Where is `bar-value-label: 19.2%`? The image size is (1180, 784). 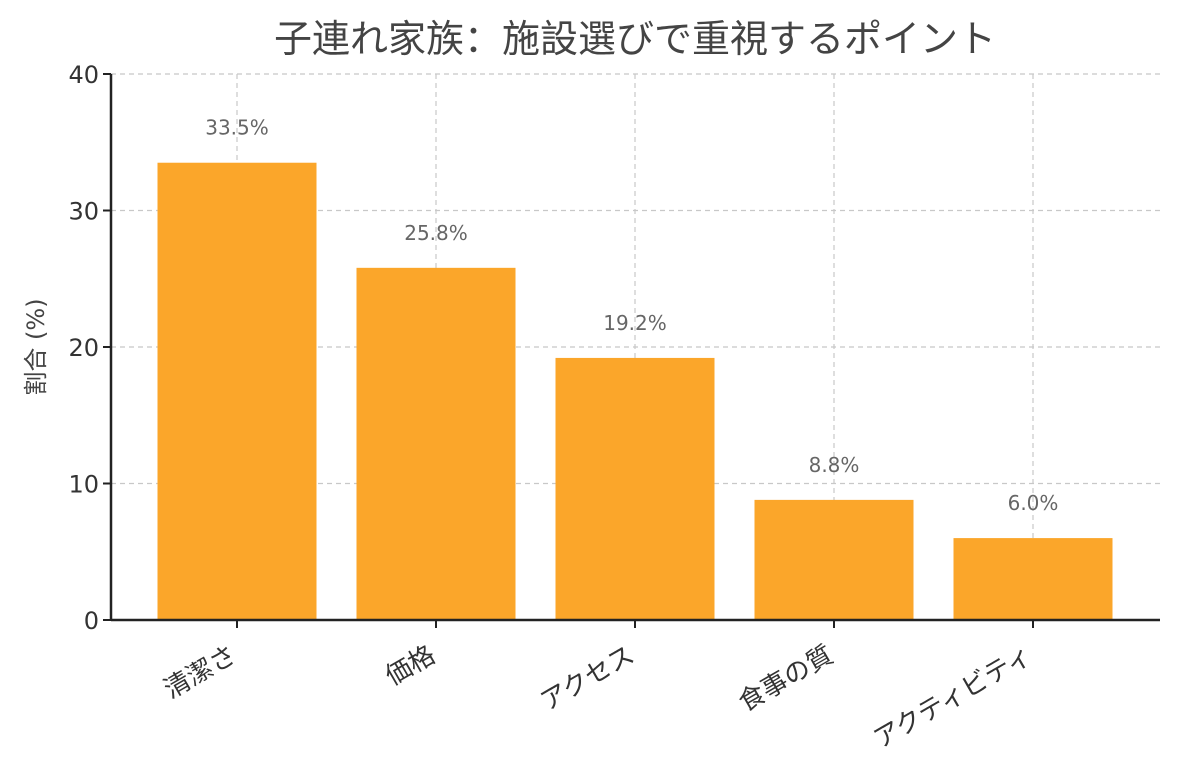
bar-value-label: 19.2% is located at coordinates (635, 323).